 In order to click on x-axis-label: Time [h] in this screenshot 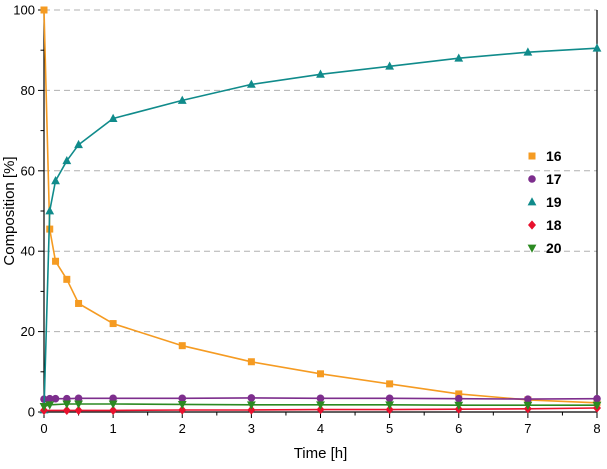, I will do `click(321, 453)`.